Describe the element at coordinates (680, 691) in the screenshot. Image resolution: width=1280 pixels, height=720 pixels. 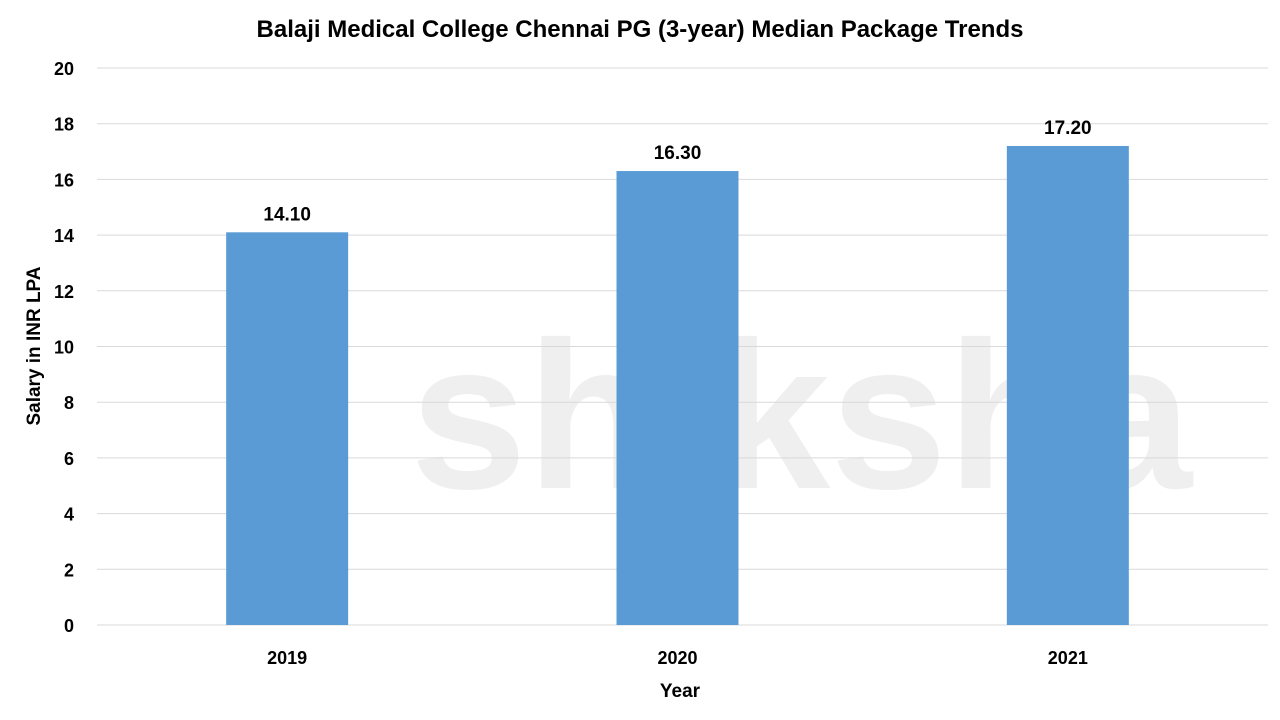
I see `x-axis-label: Year` at that location.